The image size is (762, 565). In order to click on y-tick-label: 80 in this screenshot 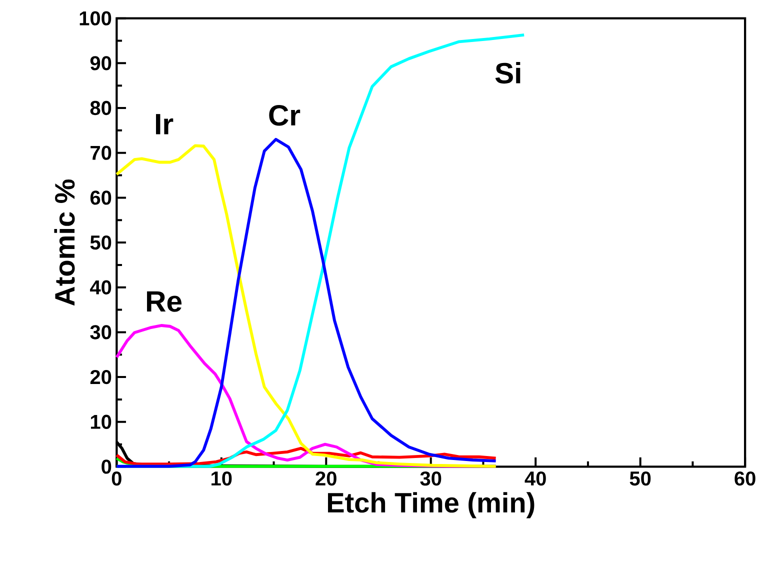, I will do `click(101, 108)`.